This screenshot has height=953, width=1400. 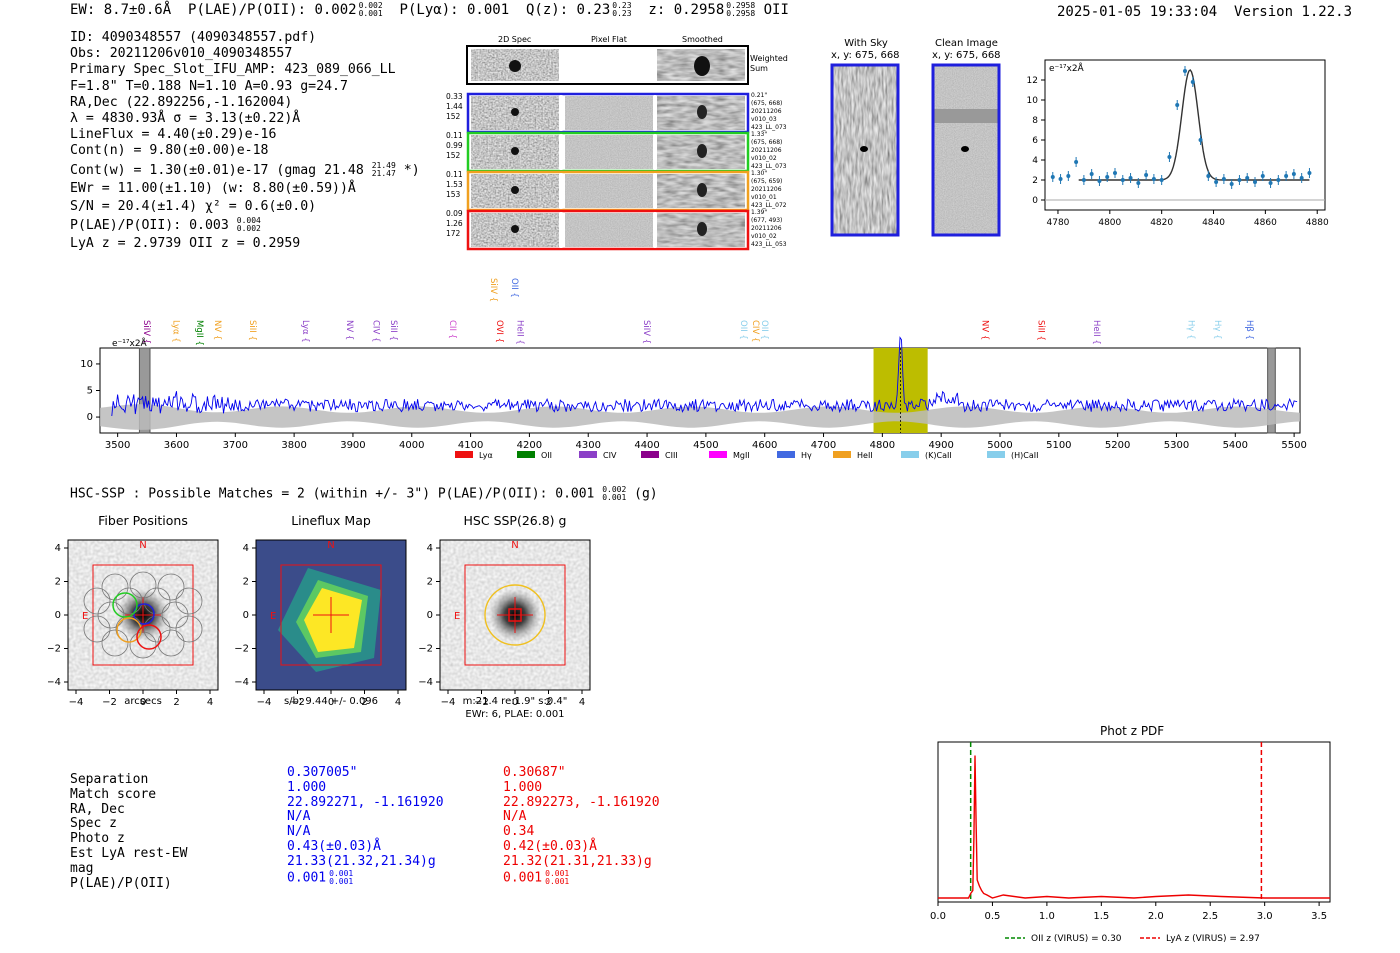 I want to click on info-lineflux: LineFlux = 4.40(±0.29)e-16, so click(x=173, y=135).